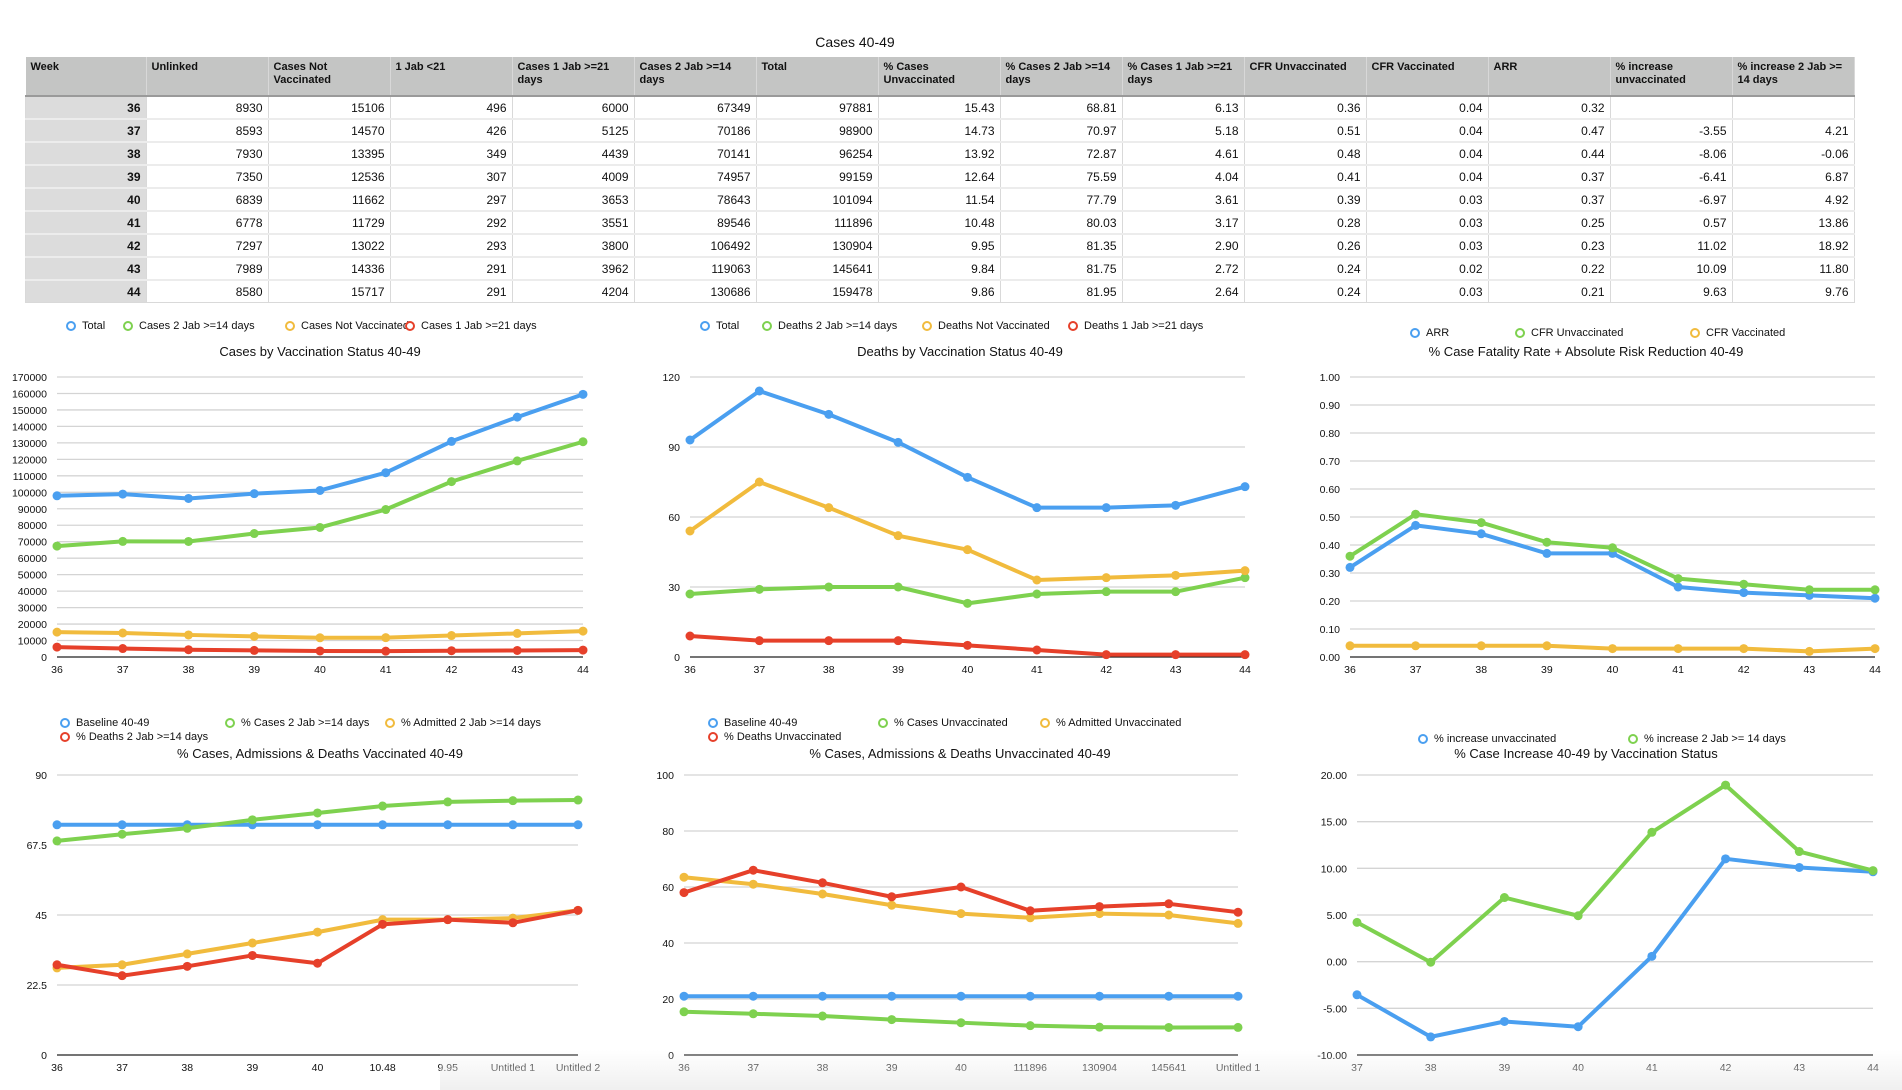  I want to click on legend-item: CFR Unvaccinated, so click(1569, 333).